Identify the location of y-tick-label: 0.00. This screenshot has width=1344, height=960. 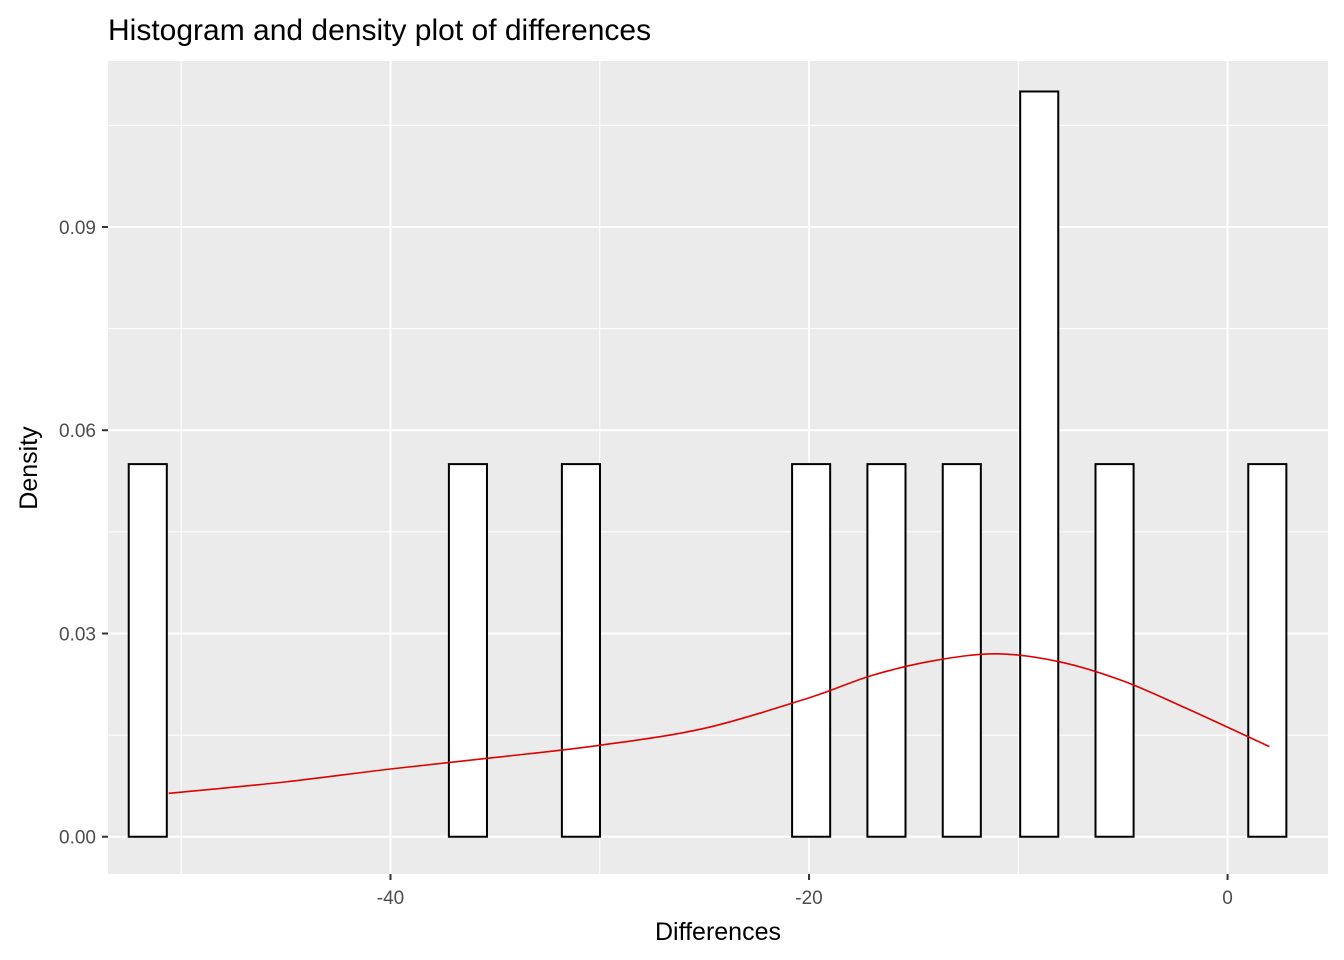
(77, 838).